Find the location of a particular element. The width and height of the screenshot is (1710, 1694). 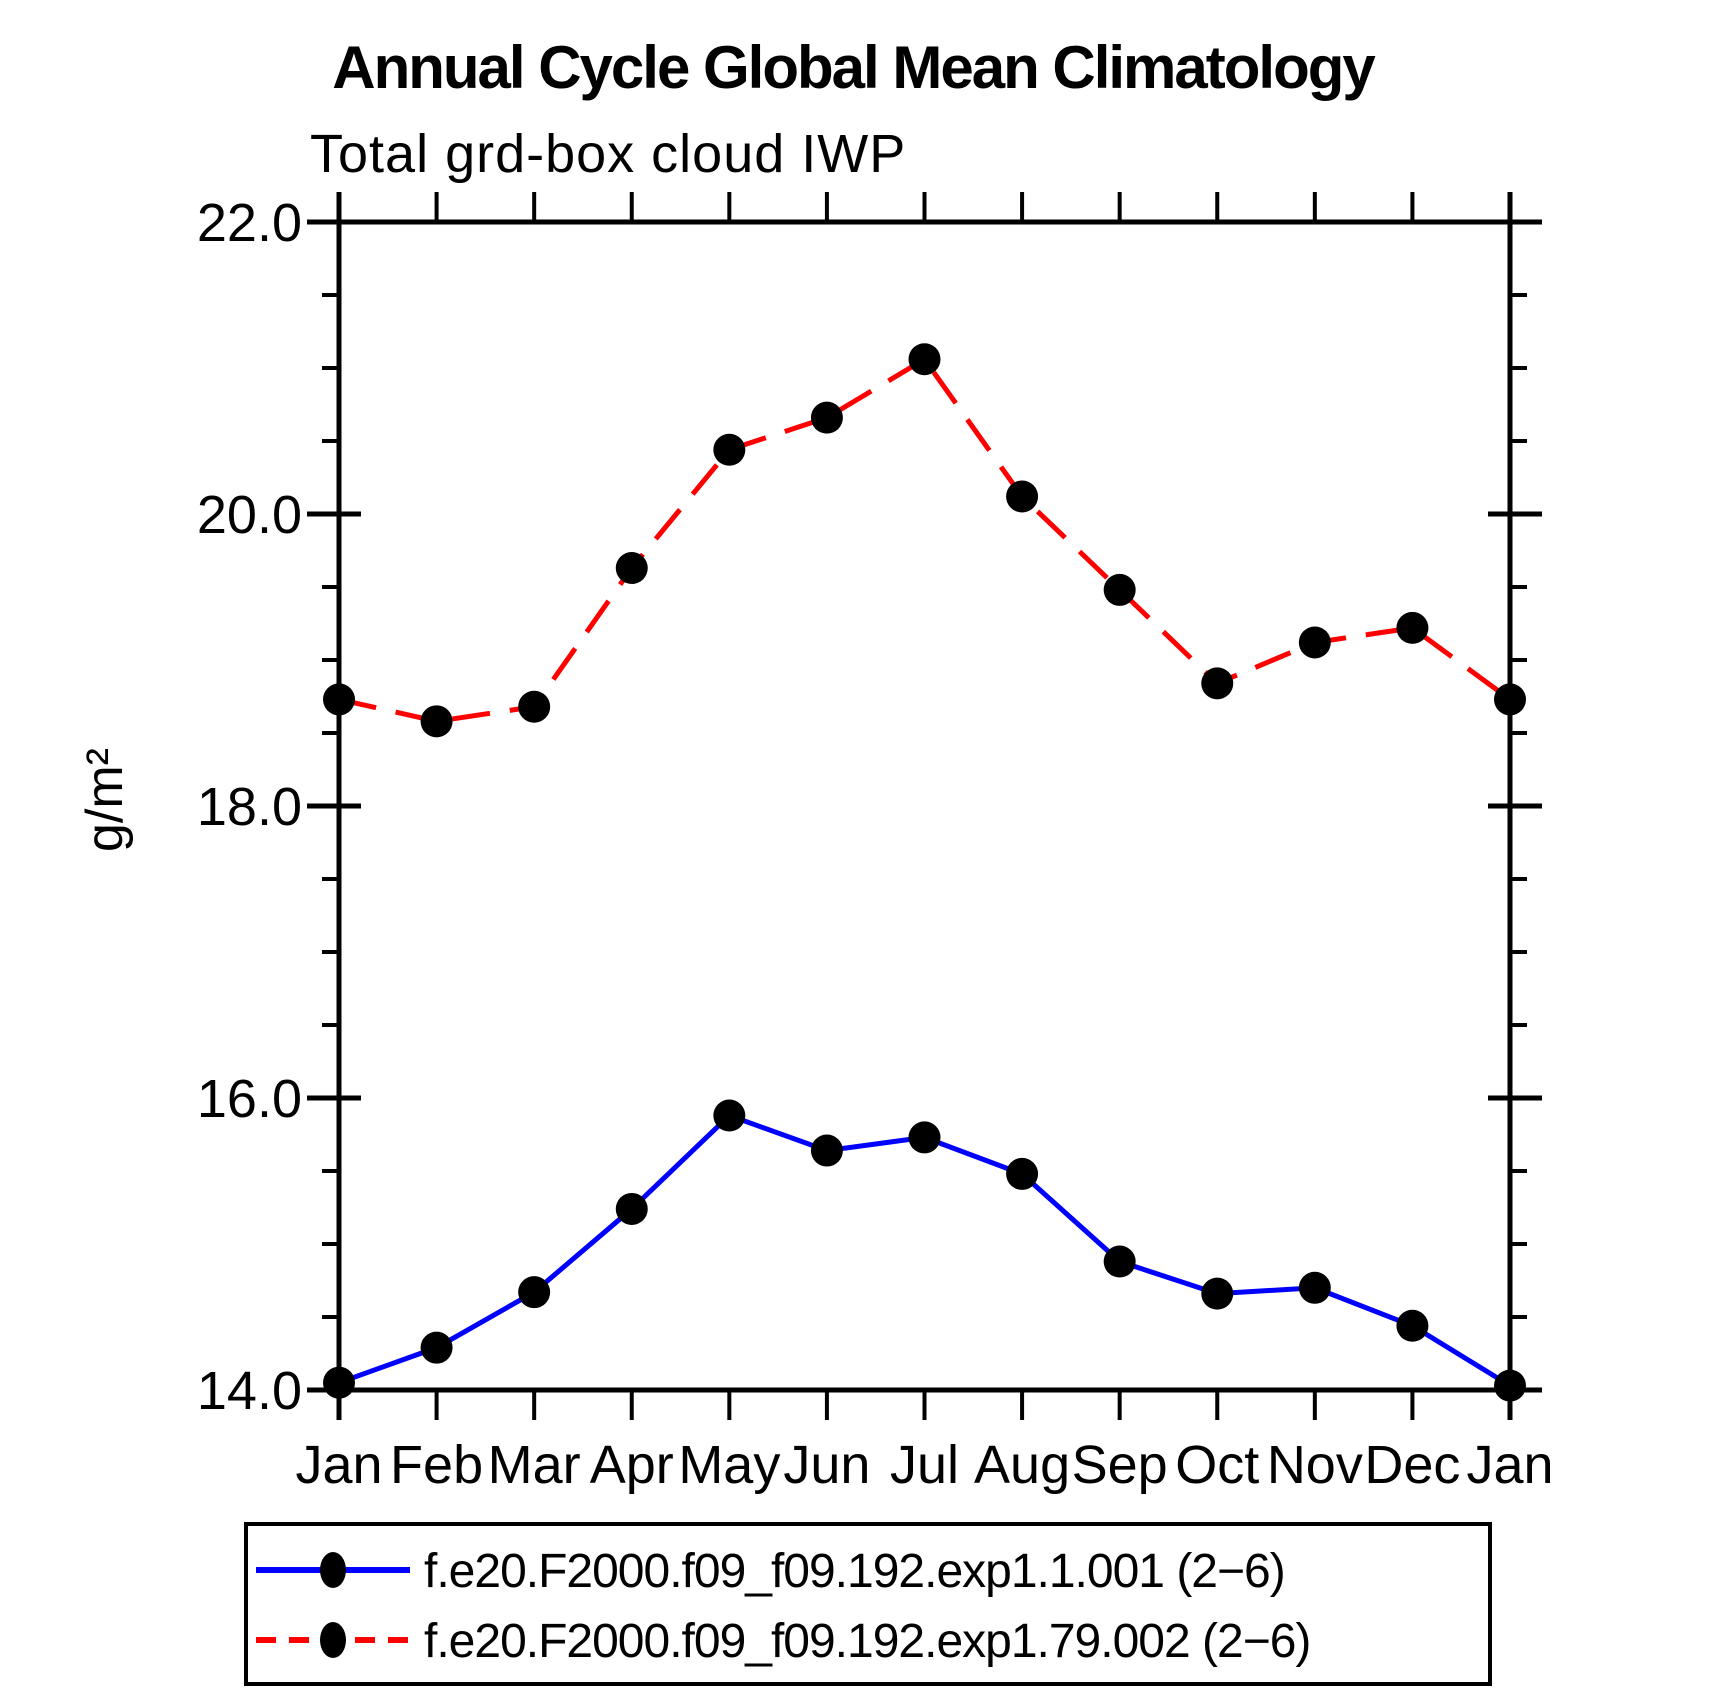

x-tick-label: Aug is located at coordinates (1022, 1465).